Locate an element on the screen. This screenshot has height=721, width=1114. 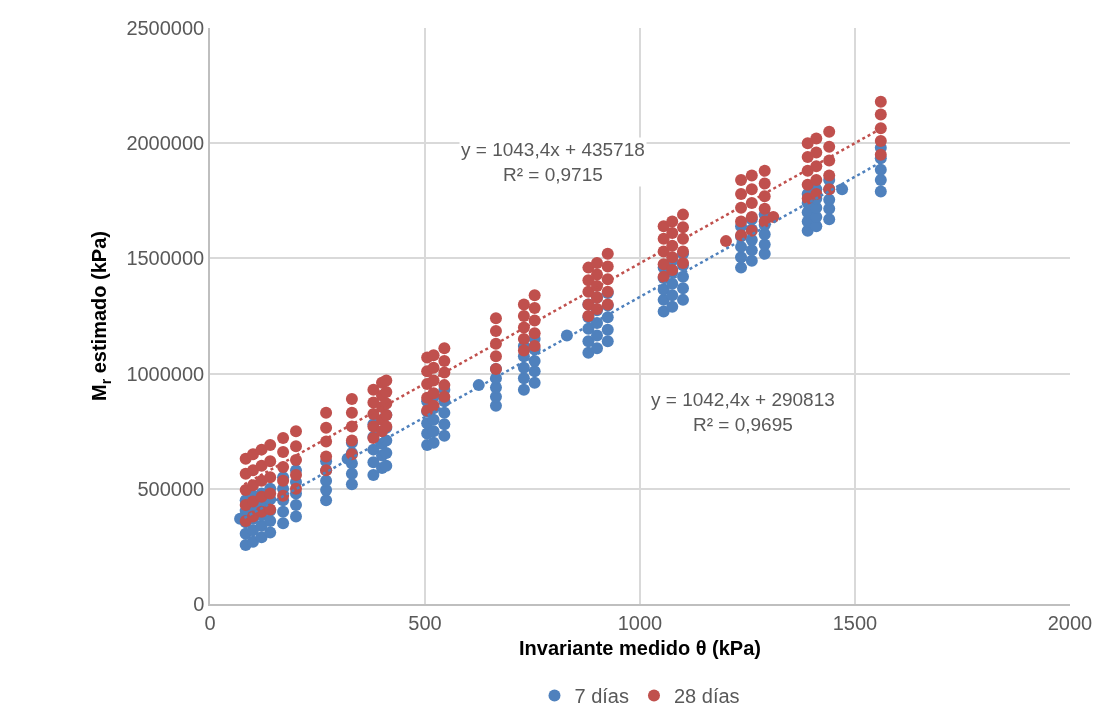
y-tick-label: 2500000 is located at coordinates (165, 28).